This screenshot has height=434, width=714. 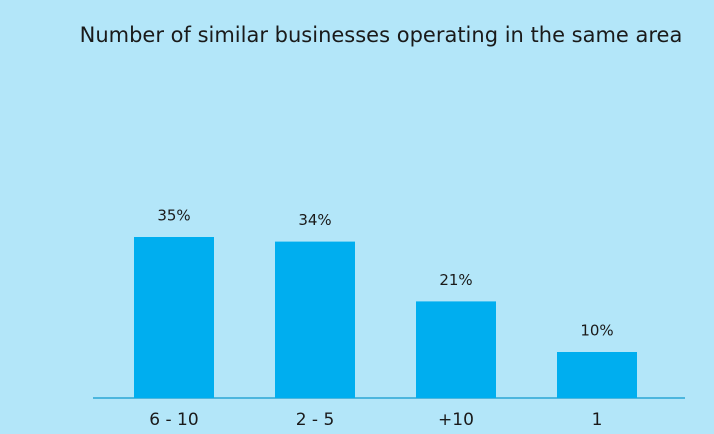 I want to click on value-label: 35%, so click(x=173, y=216).